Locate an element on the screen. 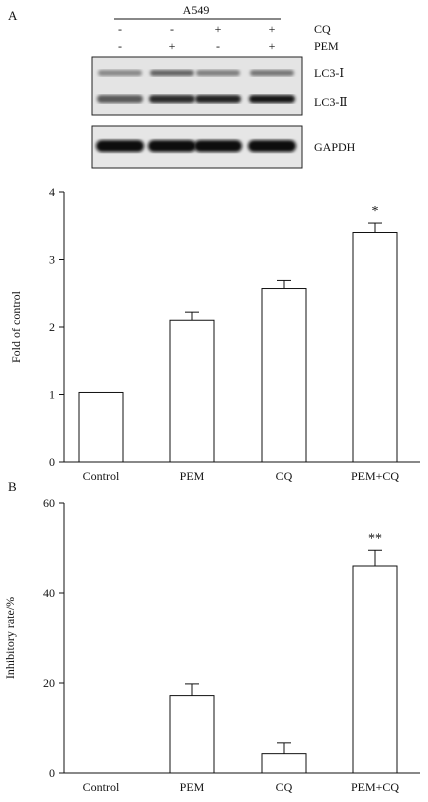 The height and width of the screenshot is (802, 428). y-tick-label: 3 is located at coordinates (52, 260).